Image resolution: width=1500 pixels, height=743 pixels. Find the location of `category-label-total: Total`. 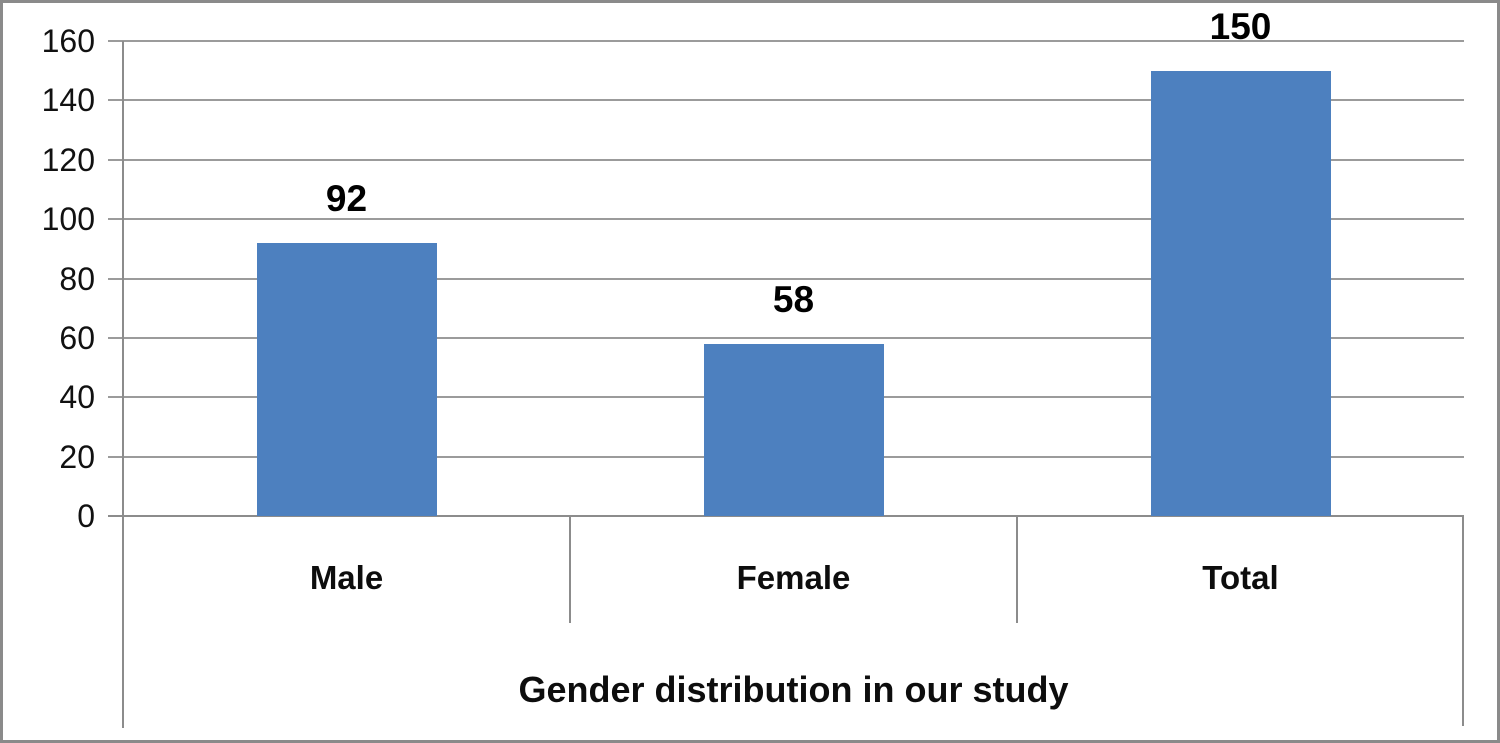

category-label-total: Total is located at coordinates (1240, 577).